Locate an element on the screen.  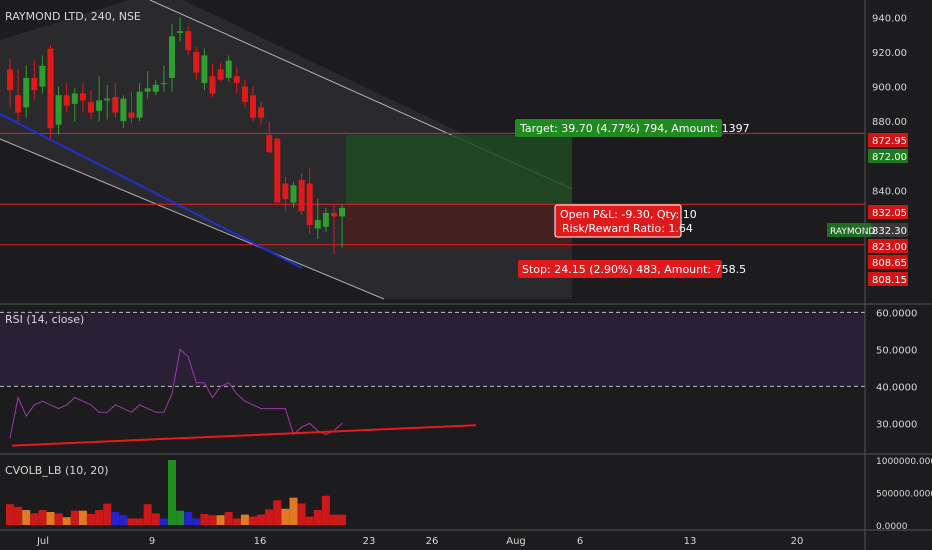
price-tag-4: 823.00 is located at coordinates (888, 246).